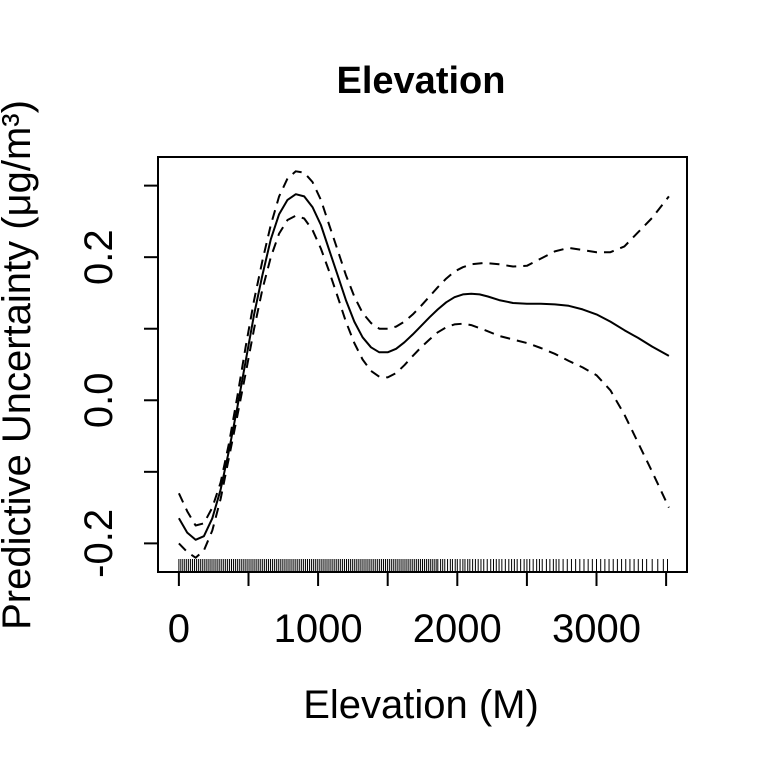  What do you see at coordinates (596, 629) in the screenshot?
I see `x-tick-label: 3000` at bounding box center [596, 629].